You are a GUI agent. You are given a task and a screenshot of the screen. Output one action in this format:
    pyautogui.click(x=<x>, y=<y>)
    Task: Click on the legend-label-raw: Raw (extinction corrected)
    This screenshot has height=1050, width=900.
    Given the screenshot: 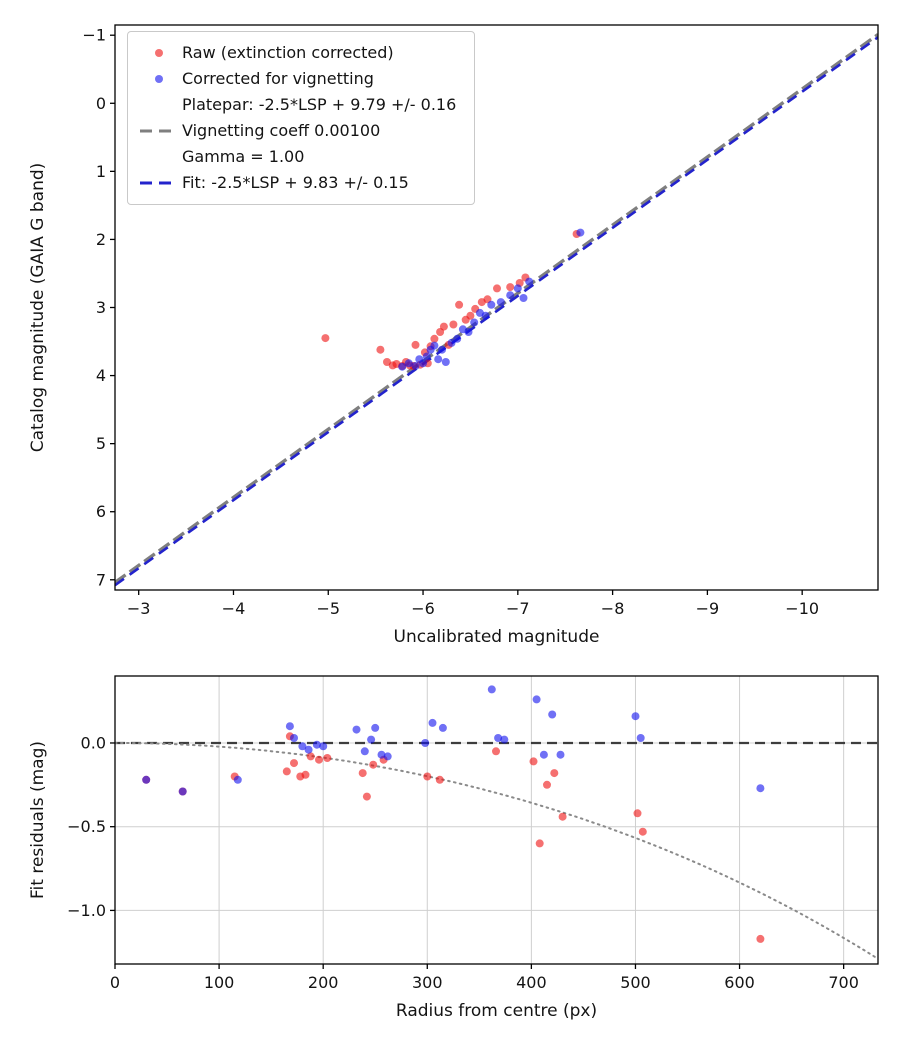 What is the action you would take?
    pyautogui.click(x=288, y=52)
    